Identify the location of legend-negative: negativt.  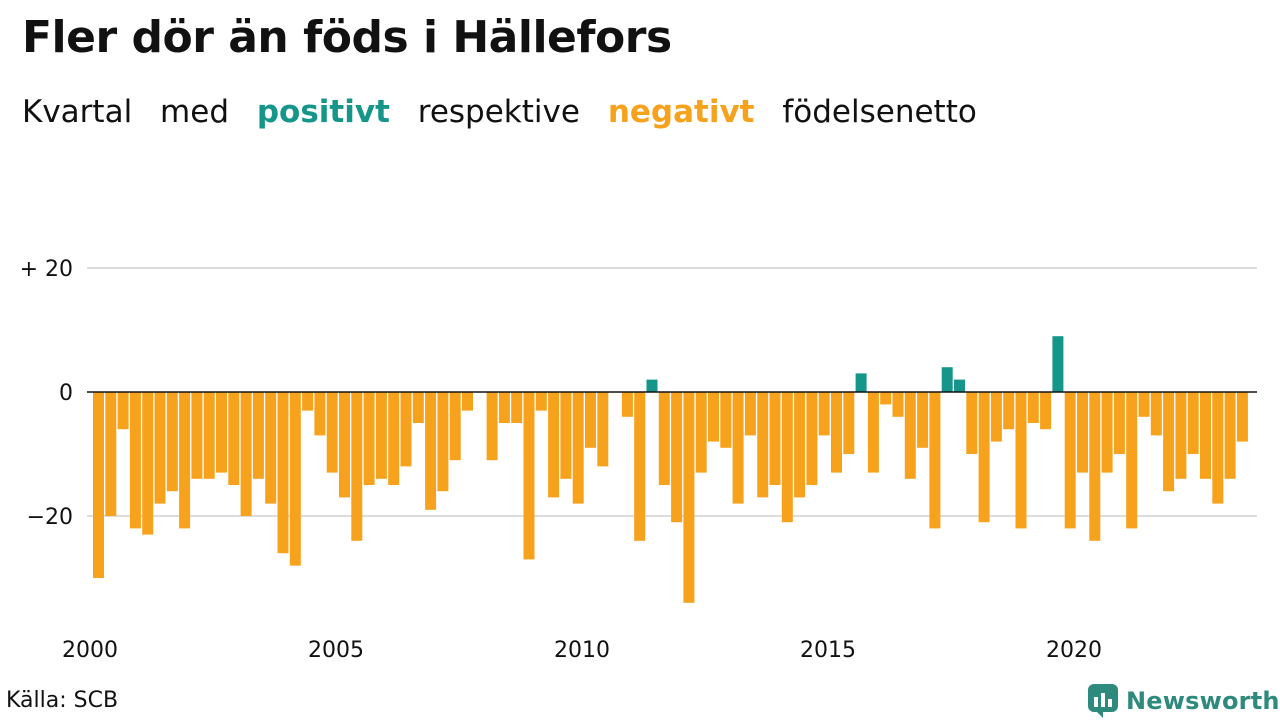
(681, 112).